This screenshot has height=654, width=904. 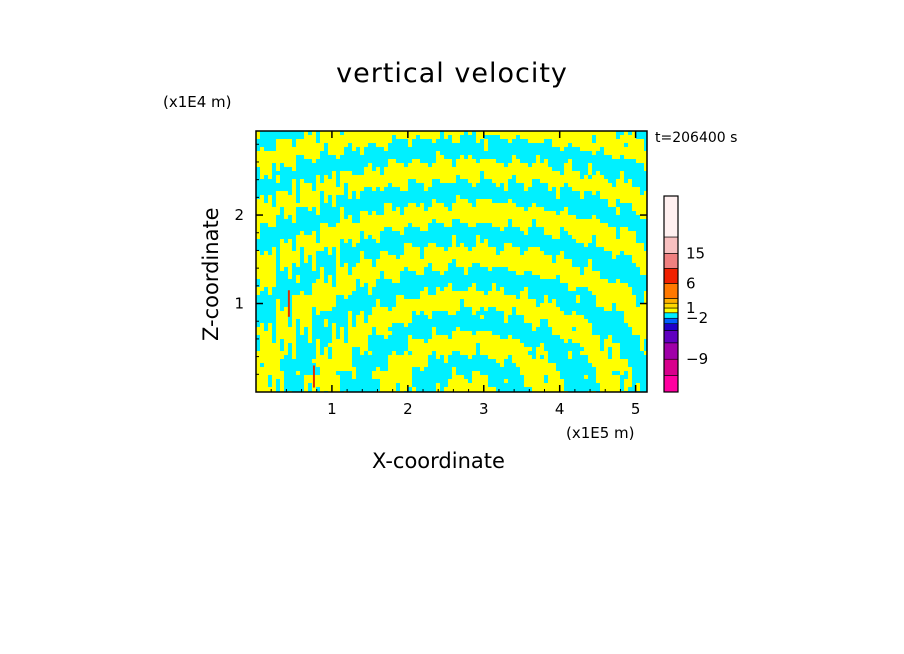 I want to click on x-axis-label: X-coordinate, so click(x=438, y=461).